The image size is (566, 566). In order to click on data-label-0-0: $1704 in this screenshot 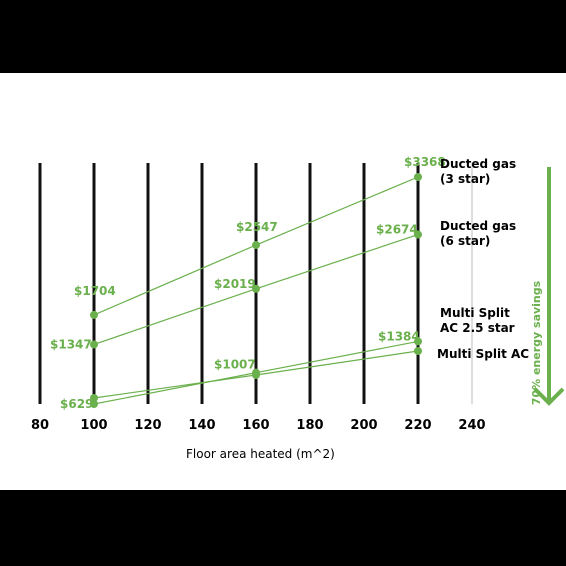, I will do `click(95, 291)`.